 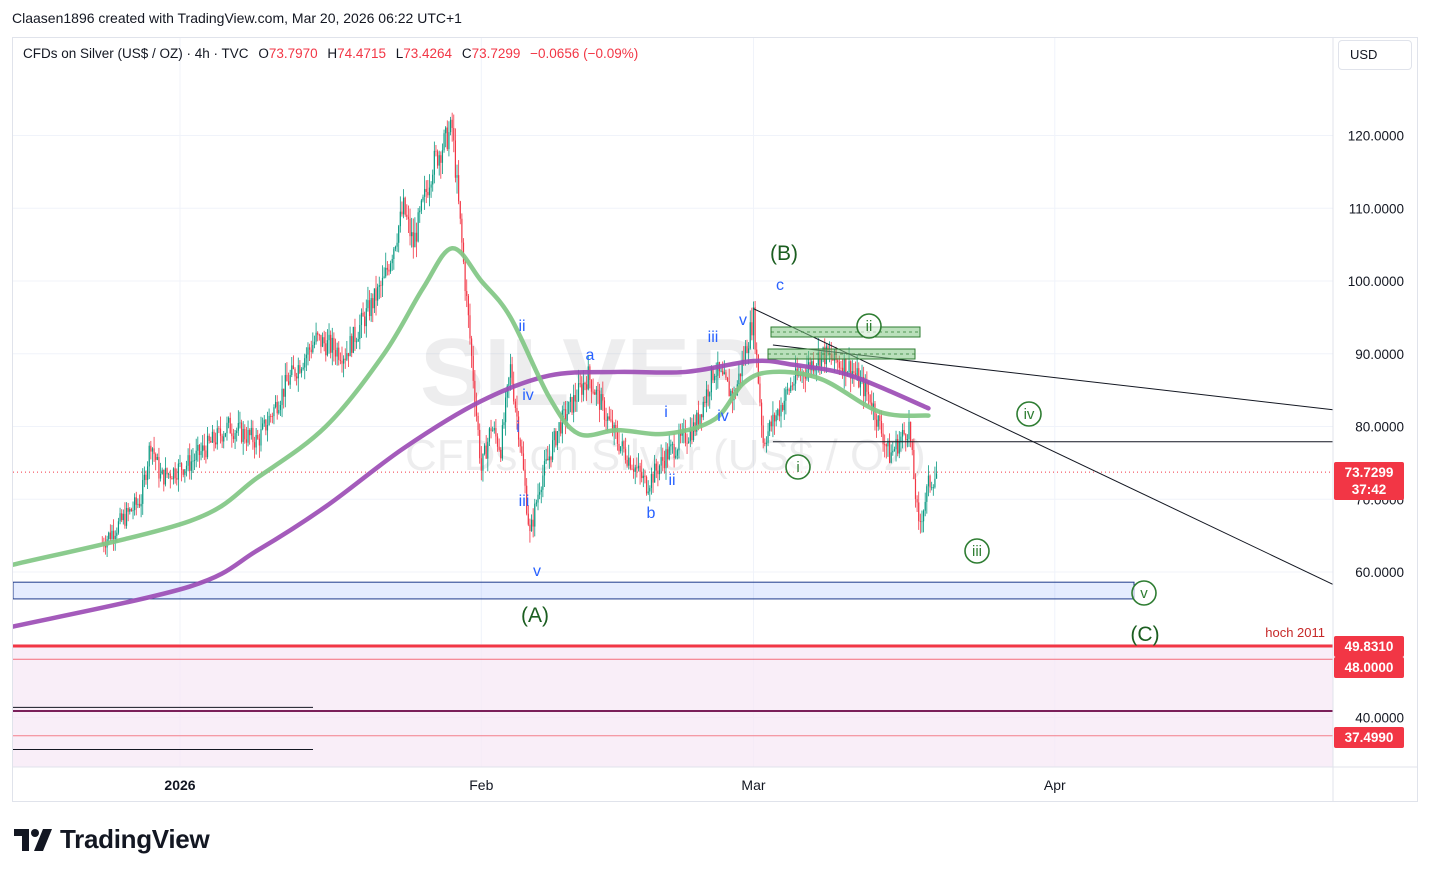 What do you see at coordinates (1369, 737) in the screenshot?
I see `price-tag: 37.4990` at bounding box center [1369, 737].